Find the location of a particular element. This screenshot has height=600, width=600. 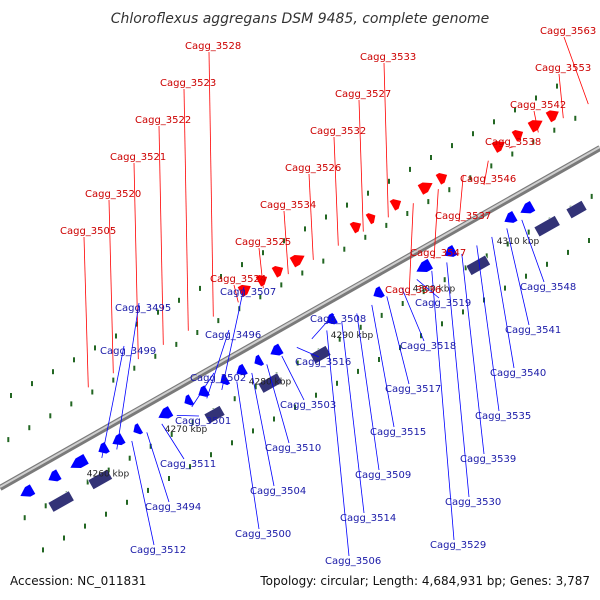

gene-label-cagg_3500: Cagg_3500 is located at coordinates (263, 534).